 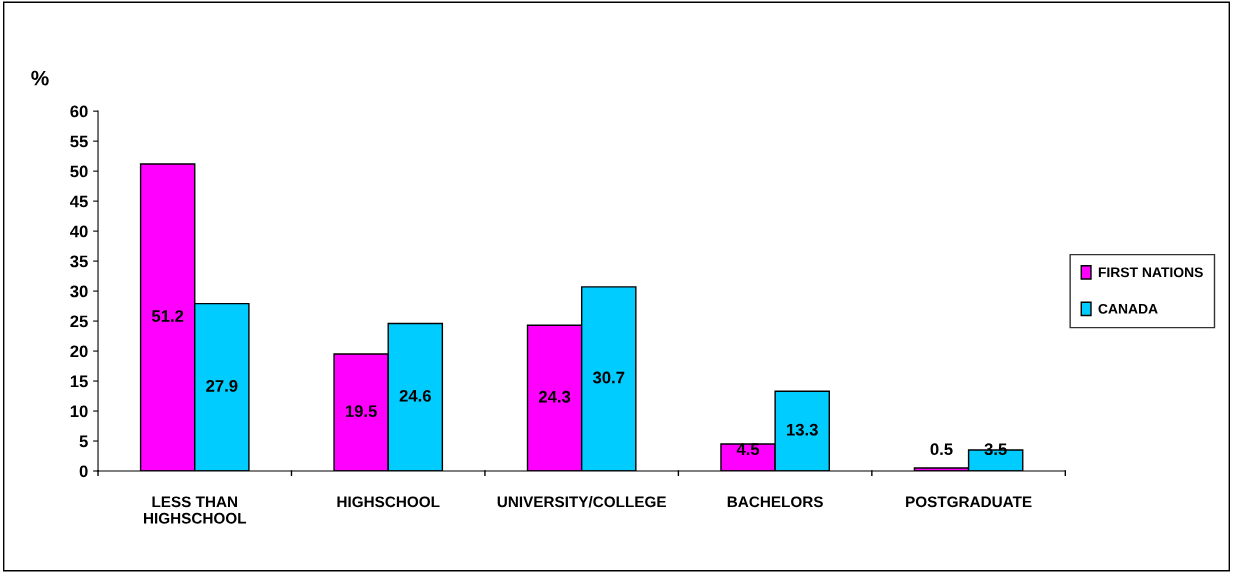 What do you see at coordinates (40, 78) in the screenshot?
I see `y-axis-title: %` at bounding box center [40, 78].